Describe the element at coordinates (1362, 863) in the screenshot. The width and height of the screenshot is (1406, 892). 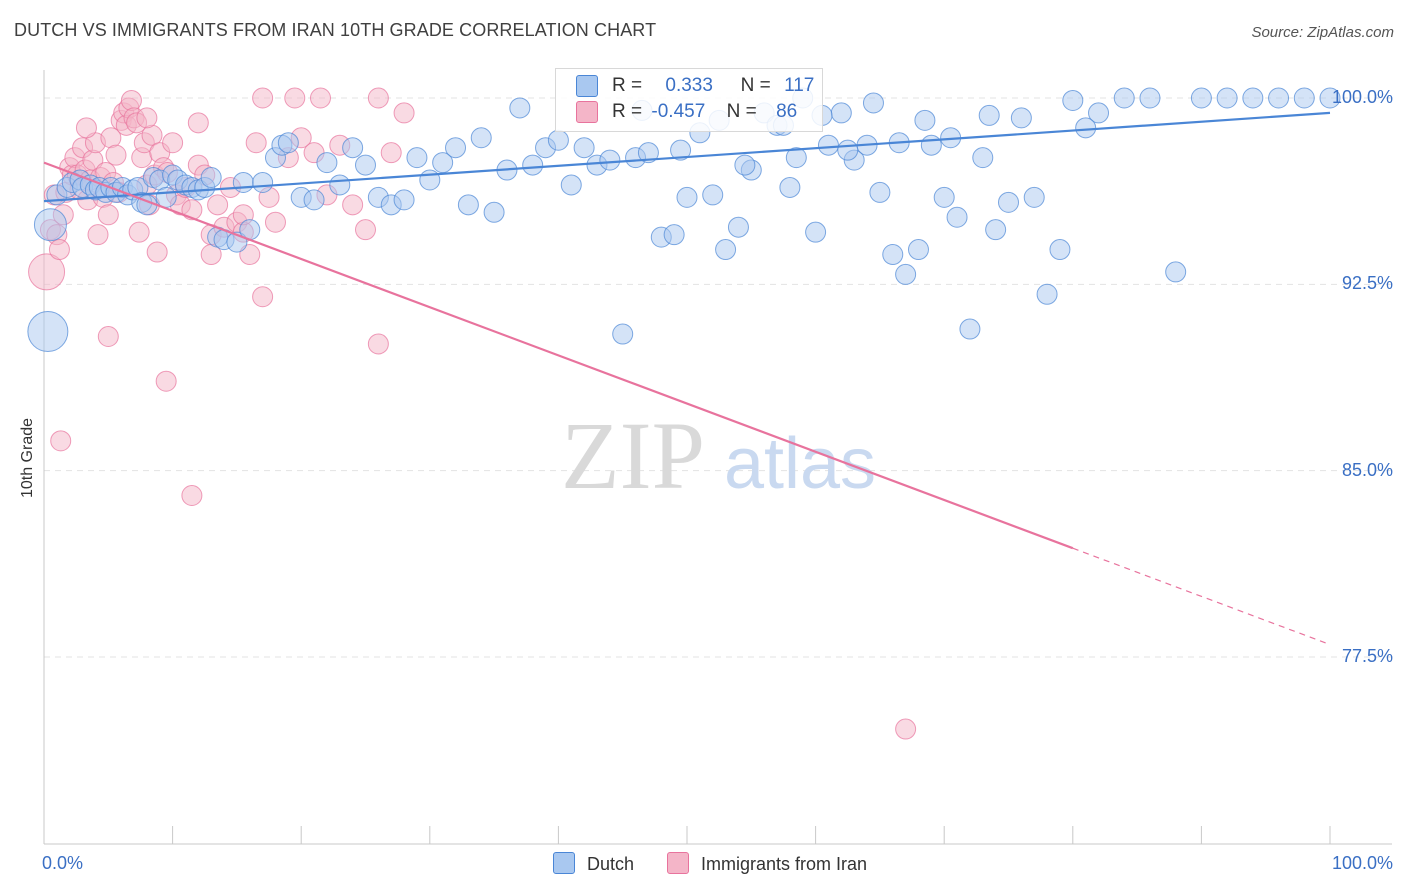
I see `x-tick-label-max: 100.0%` at that location.